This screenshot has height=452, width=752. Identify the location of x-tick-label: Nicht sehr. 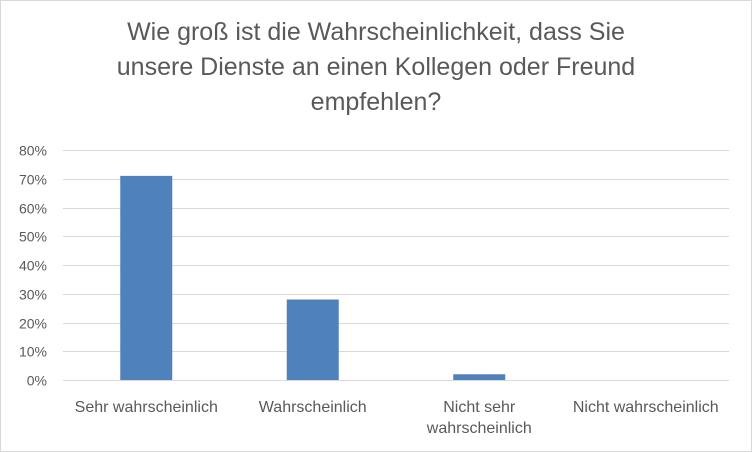
(479, 407).